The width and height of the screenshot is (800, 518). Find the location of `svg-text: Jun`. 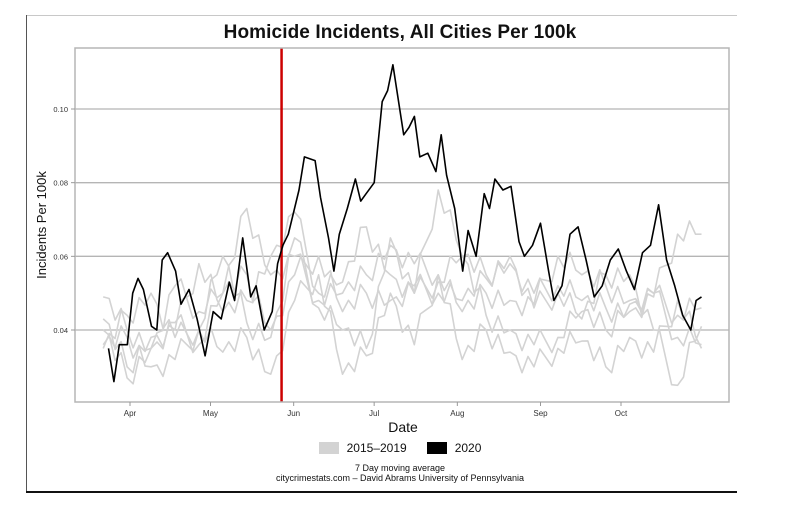

svg-text: Jun is located at coordinates (293, 413).